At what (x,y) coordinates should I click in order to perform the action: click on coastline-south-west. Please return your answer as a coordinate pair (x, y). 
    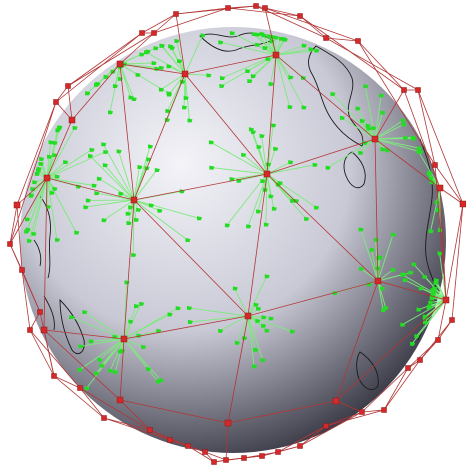
    Looking at the image, I should click on (72, 326).